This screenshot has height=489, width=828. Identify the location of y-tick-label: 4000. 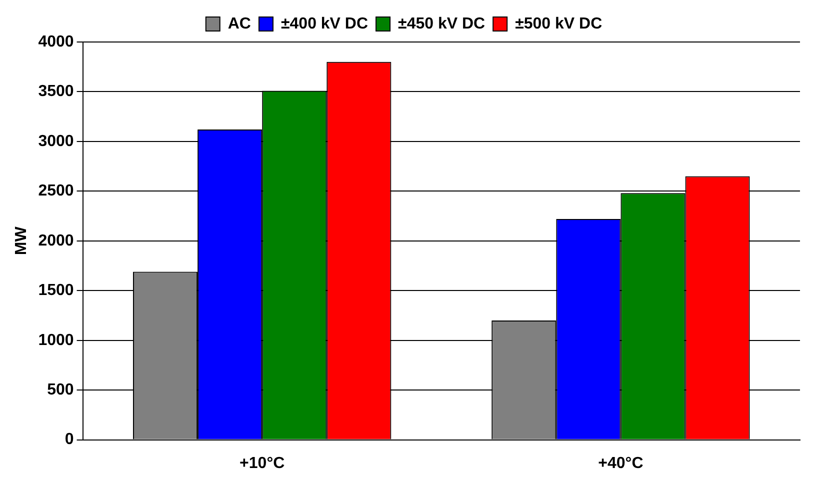
(56, 41).